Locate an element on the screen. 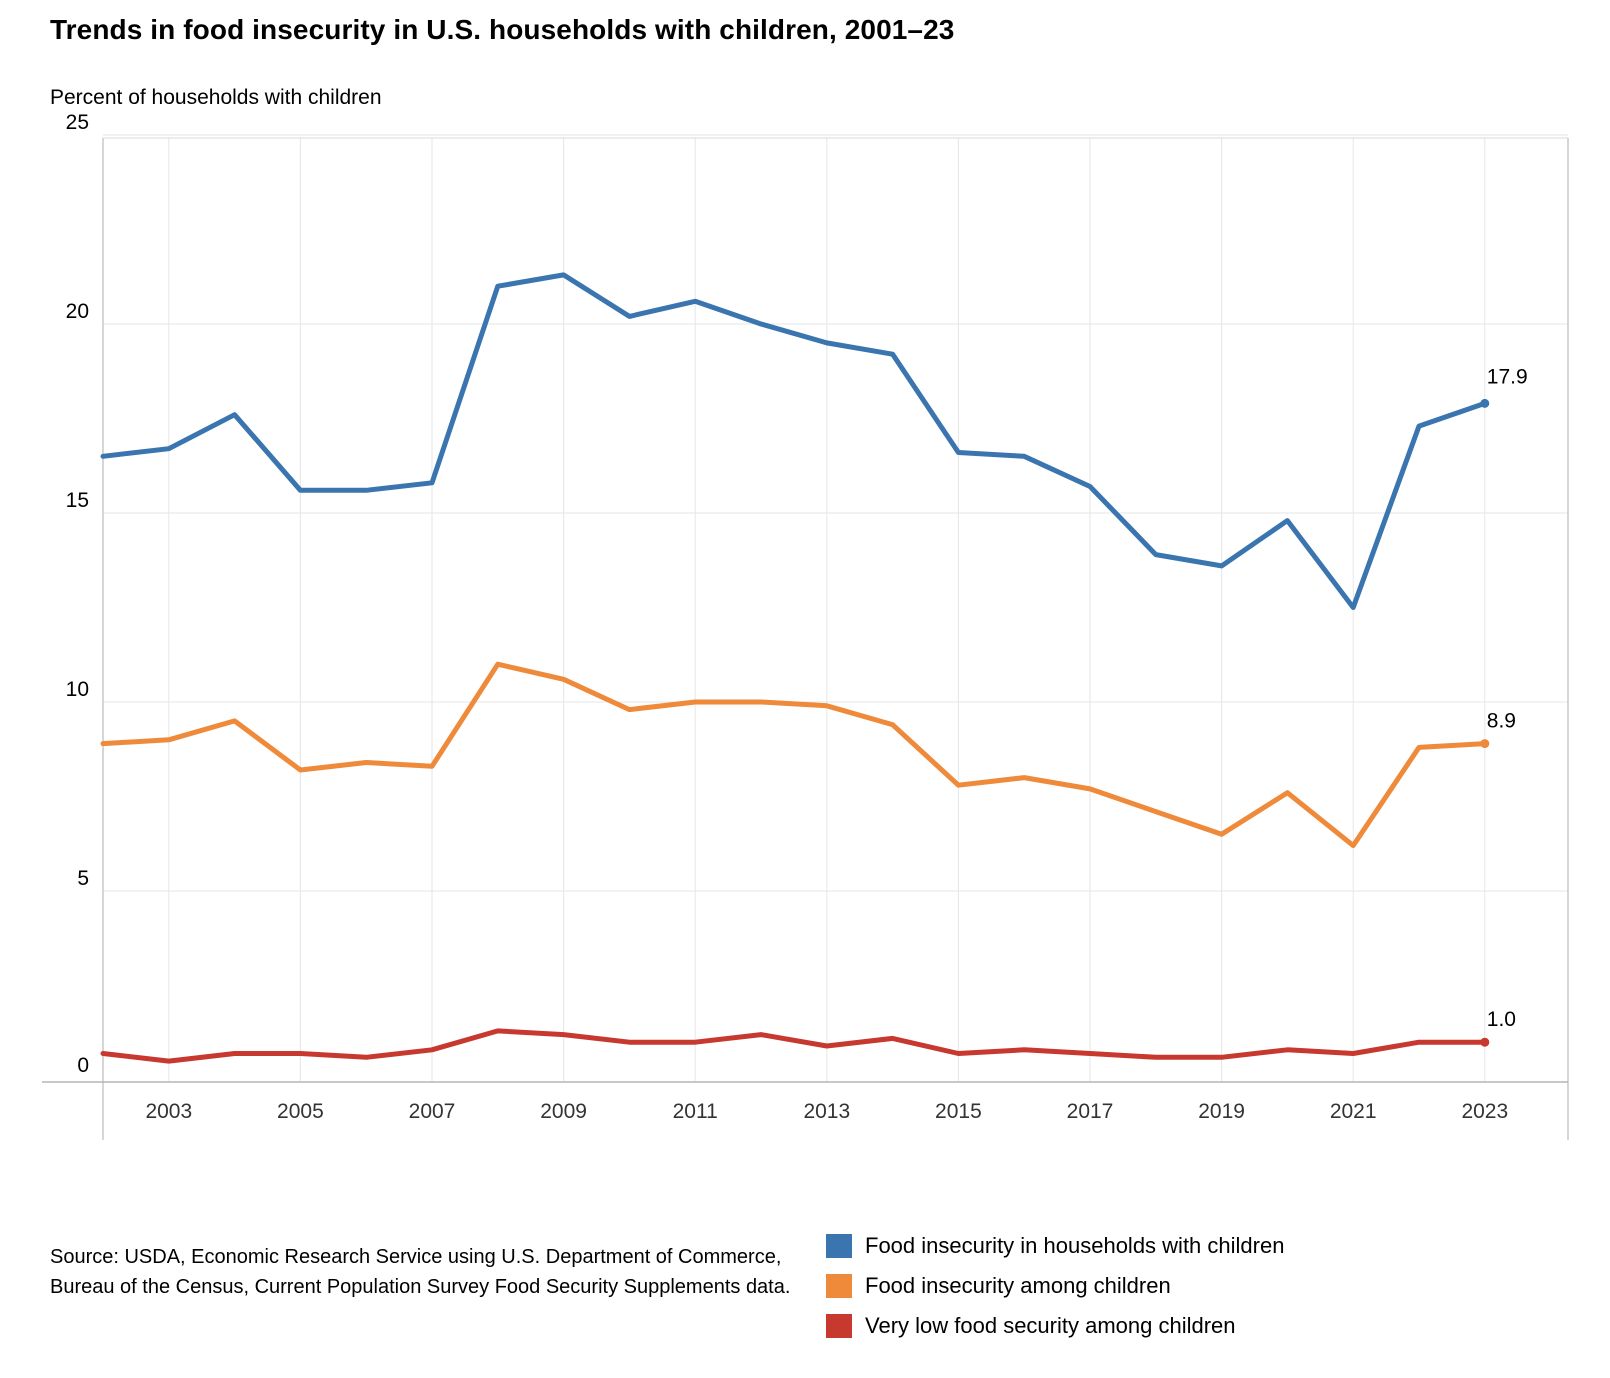  y-tick-label: 15 is located at coordinates (77, 500).